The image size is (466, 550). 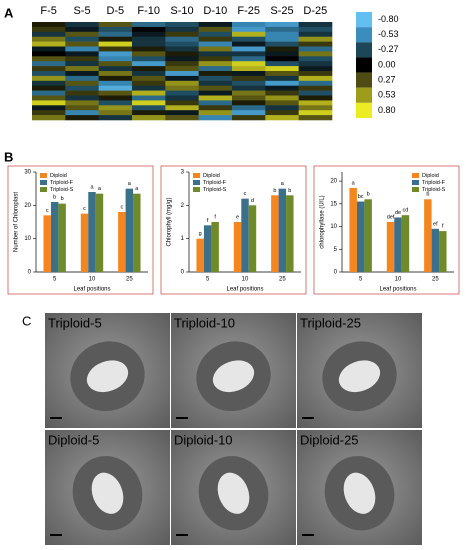 What do you see at coordinates (361, 197) in the screenshot?
I see `significance-letter: bc` at bounding box center [361, 197].